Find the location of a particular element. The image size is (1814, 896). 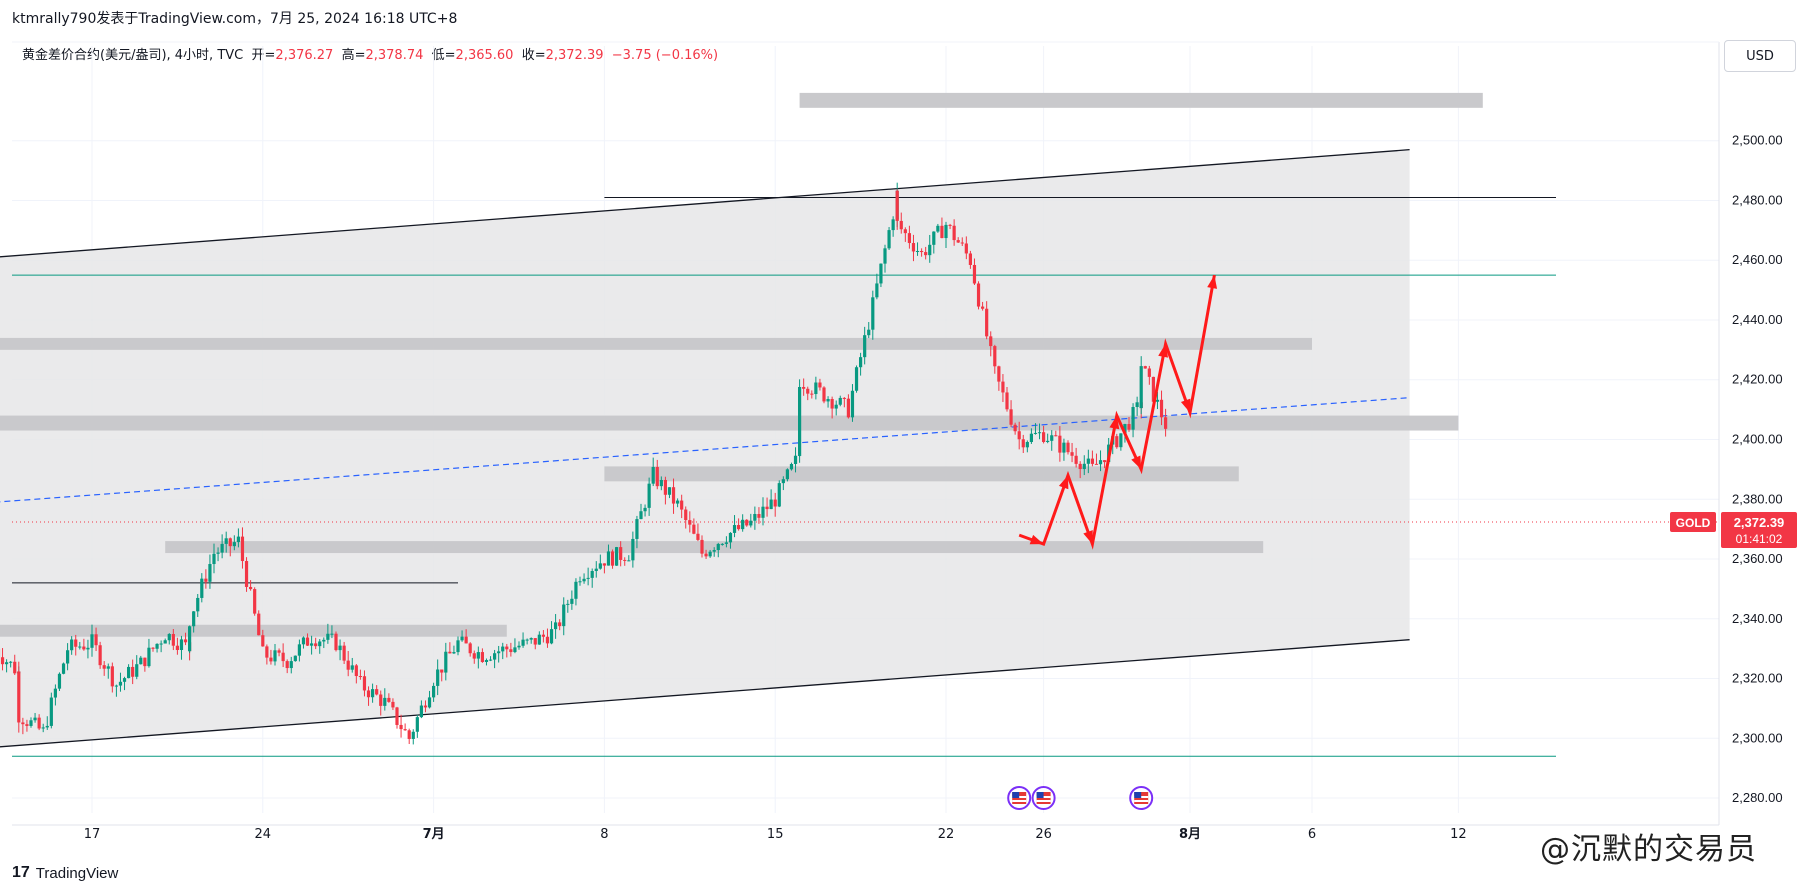

channel-upper-line is located at coordinates (705, 203).